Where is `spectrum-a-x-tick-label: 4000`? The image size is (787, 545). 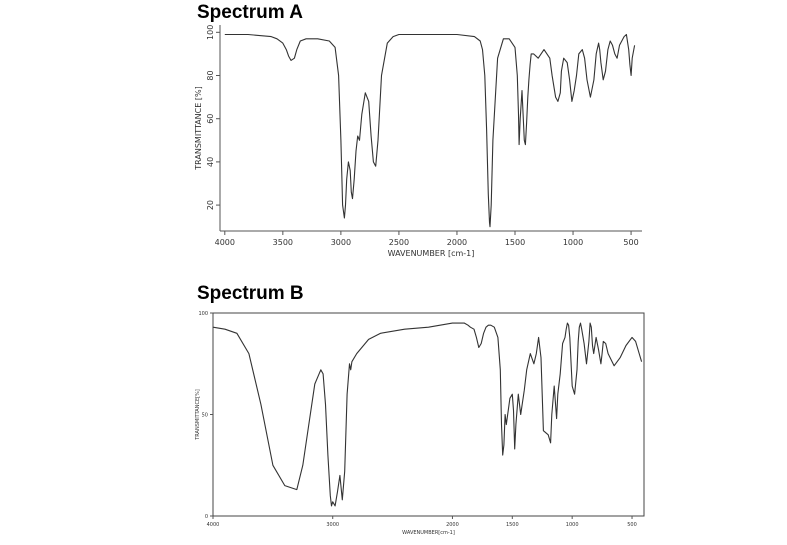 spectrum-a-x-tick-label: 4000 is located at coordinates (225, 242).